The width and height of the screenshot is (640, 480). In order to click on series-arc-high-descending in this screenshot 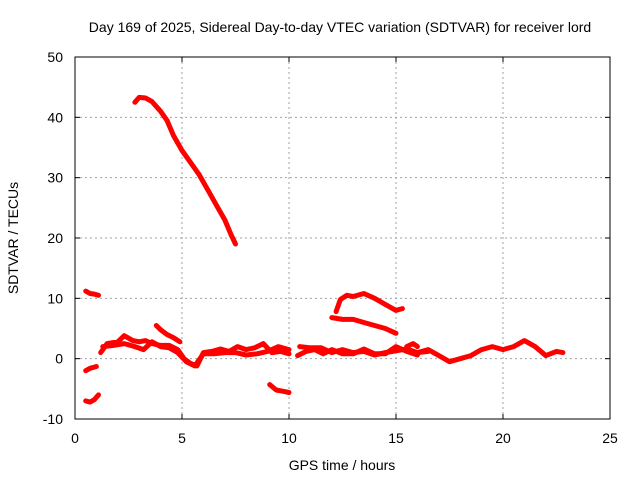, I will do `click(185, 170)`.